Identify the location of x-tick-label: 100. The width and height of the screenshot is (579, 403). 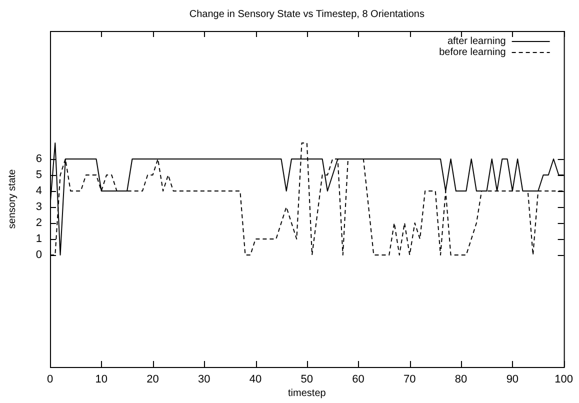
(564, 380).